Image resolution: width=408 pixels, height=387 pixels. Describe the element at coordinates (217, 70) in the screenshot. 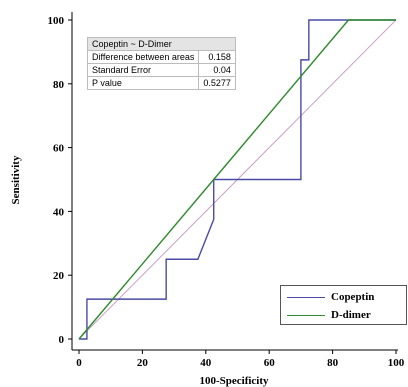

I see `stats-value: 0.04` at that location.